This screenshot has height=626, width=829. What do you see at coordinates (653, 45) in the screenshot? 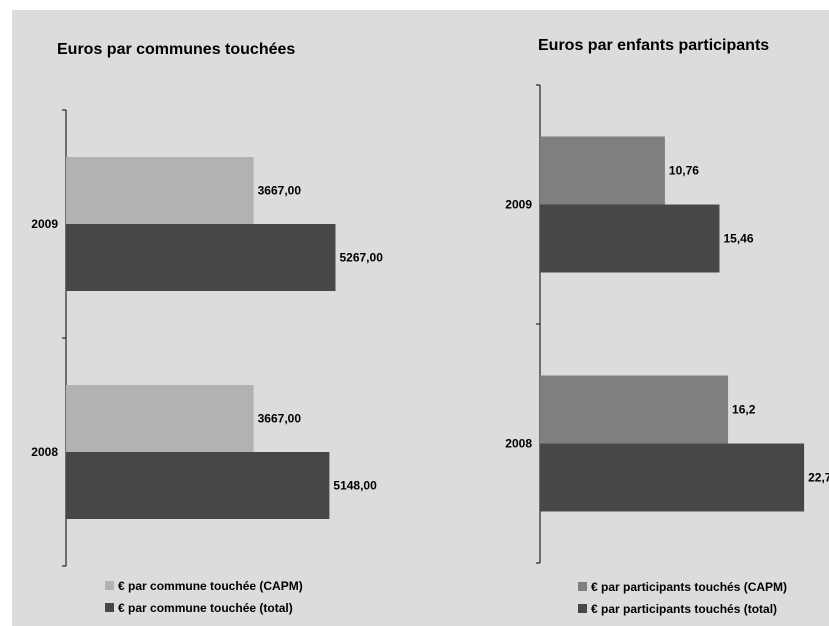
I see `chart-enfants-title: Euros par enfants participants` at bounding box center [653, 45].